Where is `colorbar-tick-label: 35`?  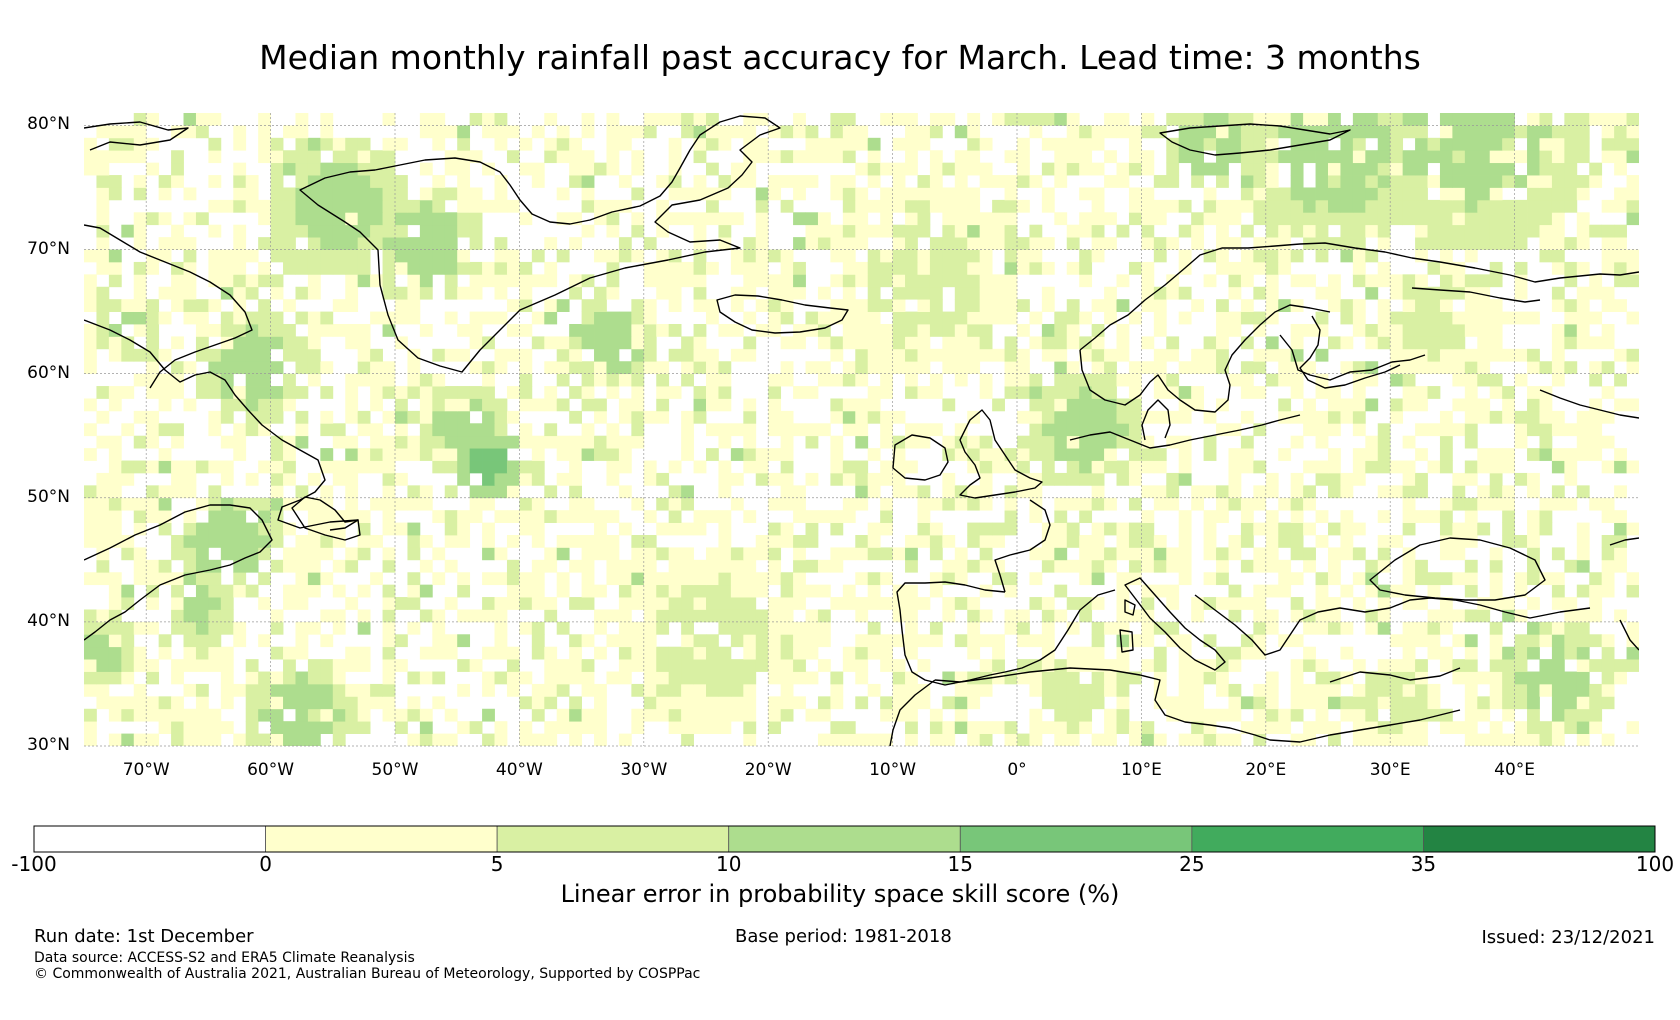 colorbar-tick-label: 35 is located at coordinates (1423, 864).